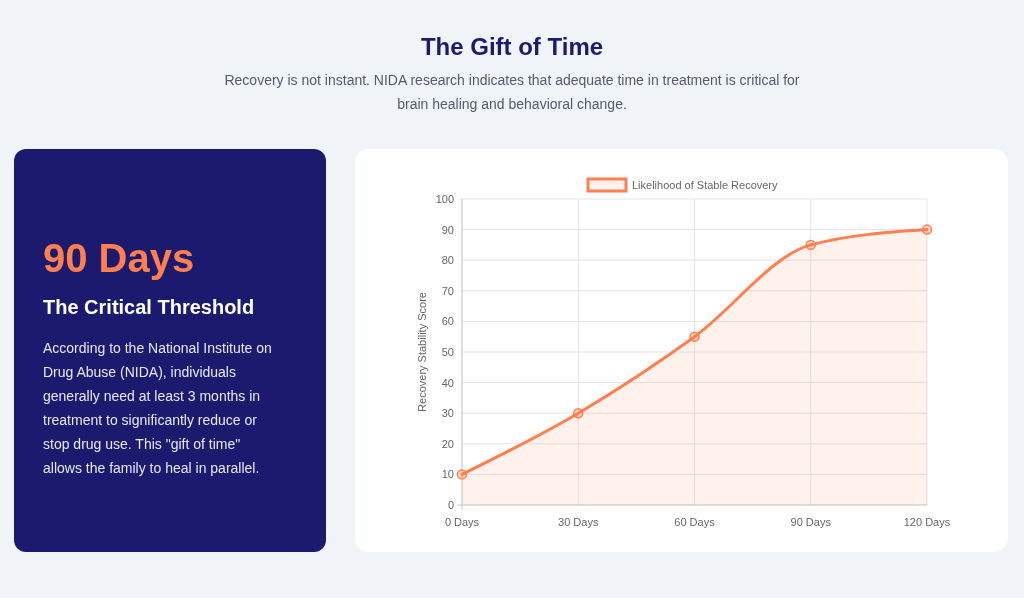 The height and width of the screenshot is (598, 1024). Describe the element at coordinates (705, 185) in the screenshot. I see `legend-label: Likelihood of Stable Recovery` at that location.